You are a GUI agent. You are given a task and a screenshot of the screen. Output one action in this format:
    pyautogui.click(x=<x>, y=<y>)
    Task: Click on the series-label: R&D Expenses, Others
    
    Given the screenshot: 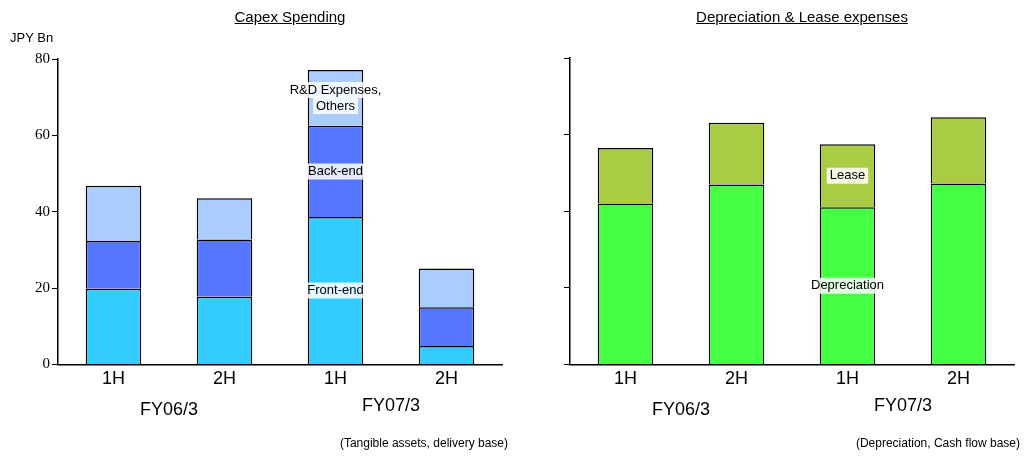 What is the action you would take?
    pyautogui.click(x=335, y=97)
    